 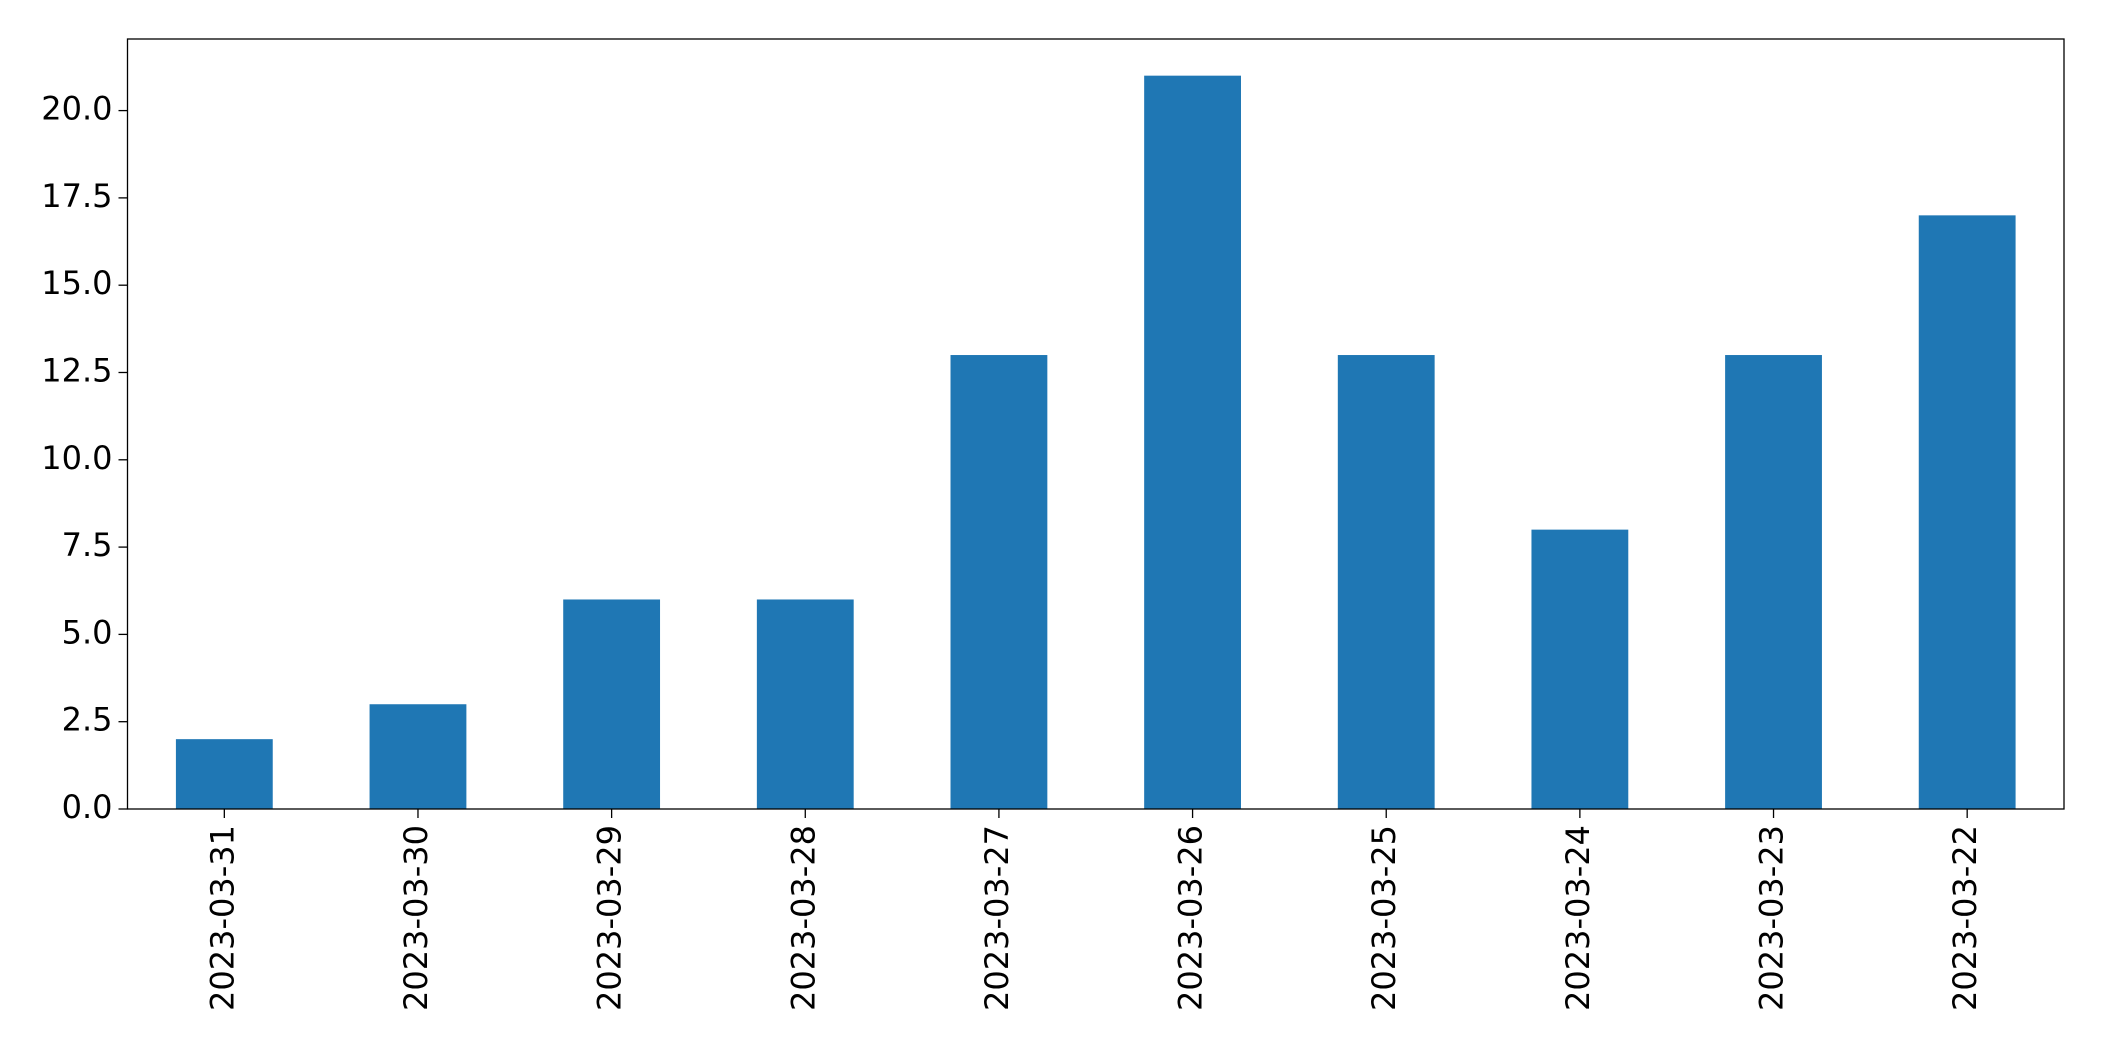 What do you see at coordinates (1578, 918) in the screenshot?
I see `x-tick-label: 2023-03-24` at bounding box center [1578, 918].